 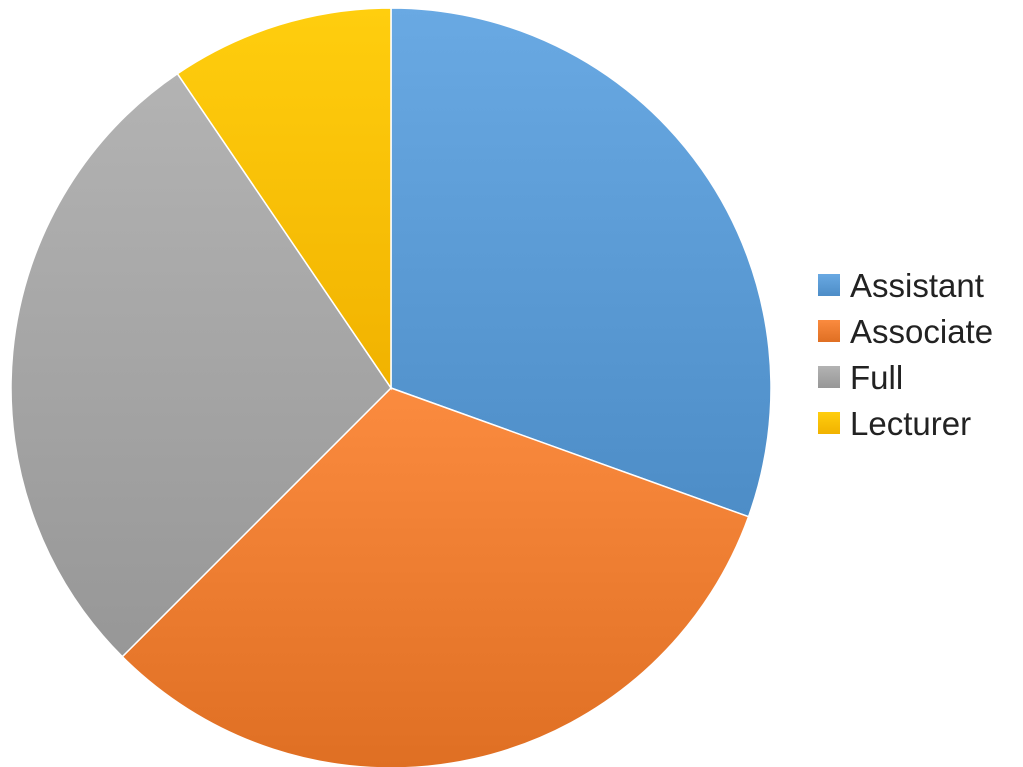 I want to click on legend-label-associate: Associate, so click(x=922, y=331).